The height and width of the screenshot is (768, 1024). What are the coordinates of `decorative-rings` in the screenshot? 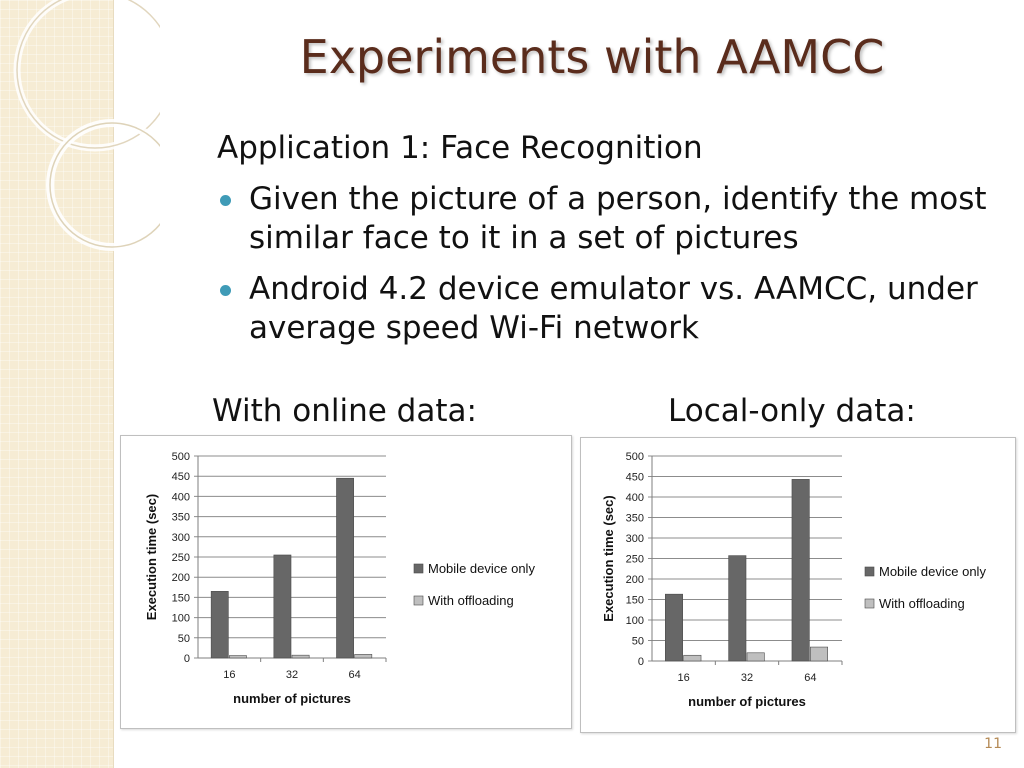 It's located at (86, 125).